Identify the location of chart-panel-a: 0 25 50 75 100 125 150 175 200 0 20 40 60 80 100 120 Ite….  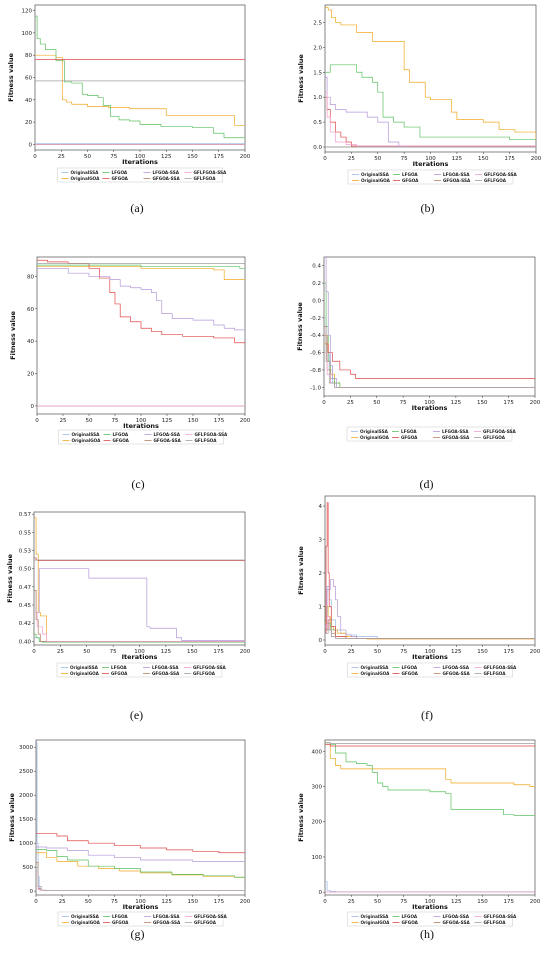
(129, 109).